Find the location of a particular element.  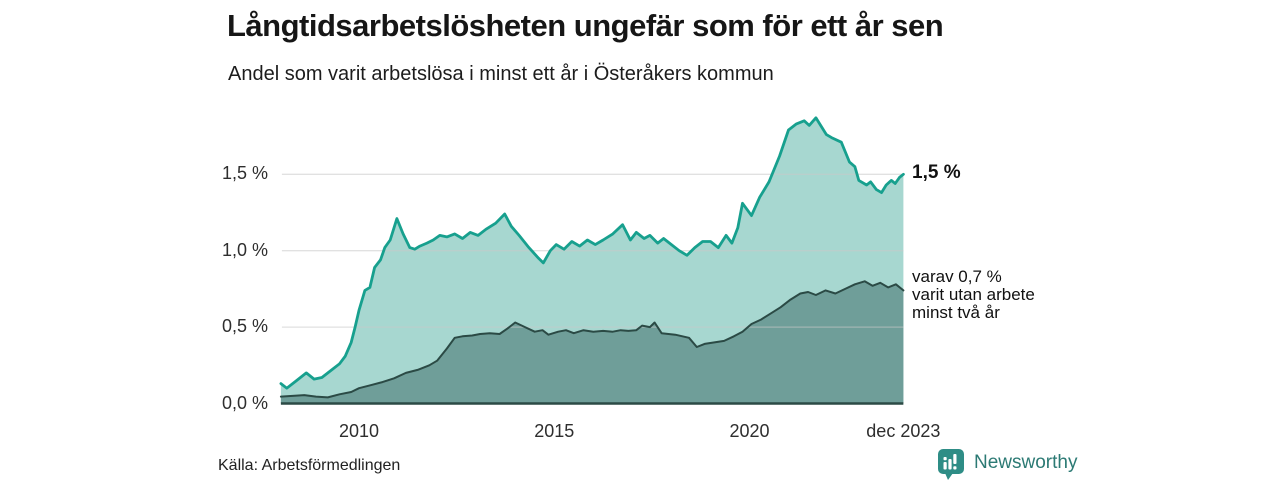

brand-name: Newsworthy is located at coordinates (1026, 462).